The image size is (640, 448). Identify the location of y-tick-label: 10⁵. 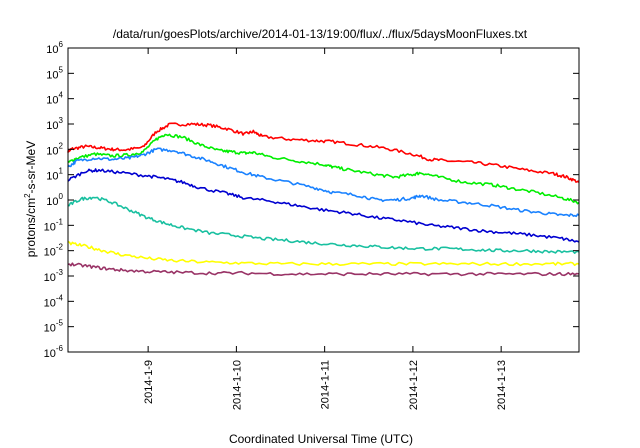
(54, 73).